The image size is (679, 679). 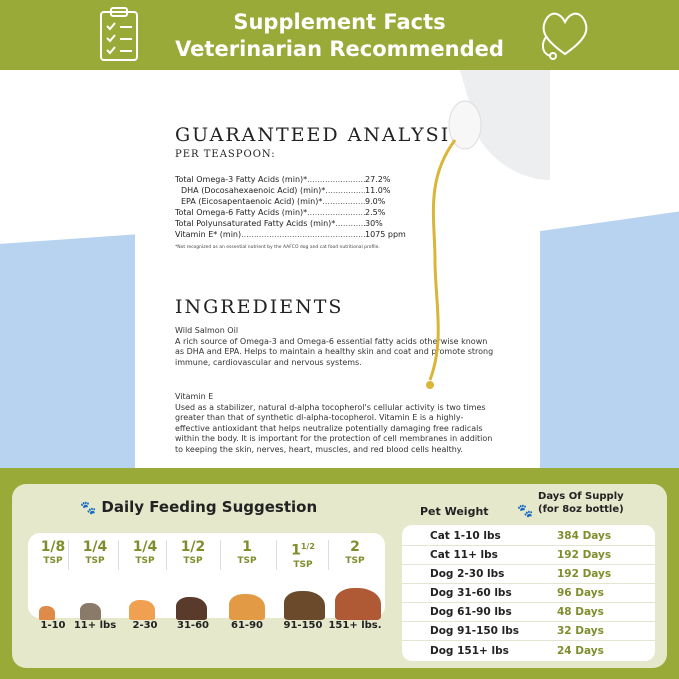 What do you see at coordinates (247, 552) in the screenshot?
I see `feeding-column: 1 TSP` at bounding box center [247, 552].